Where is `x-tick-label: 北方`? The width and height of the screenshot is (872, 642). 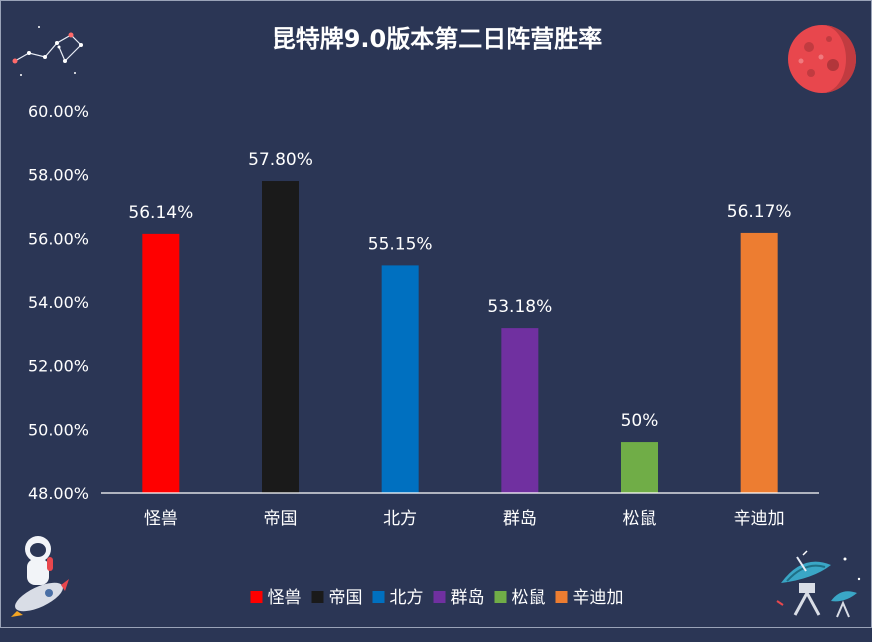 x-tick-label: 北方 is located at coordinates (400, 519).